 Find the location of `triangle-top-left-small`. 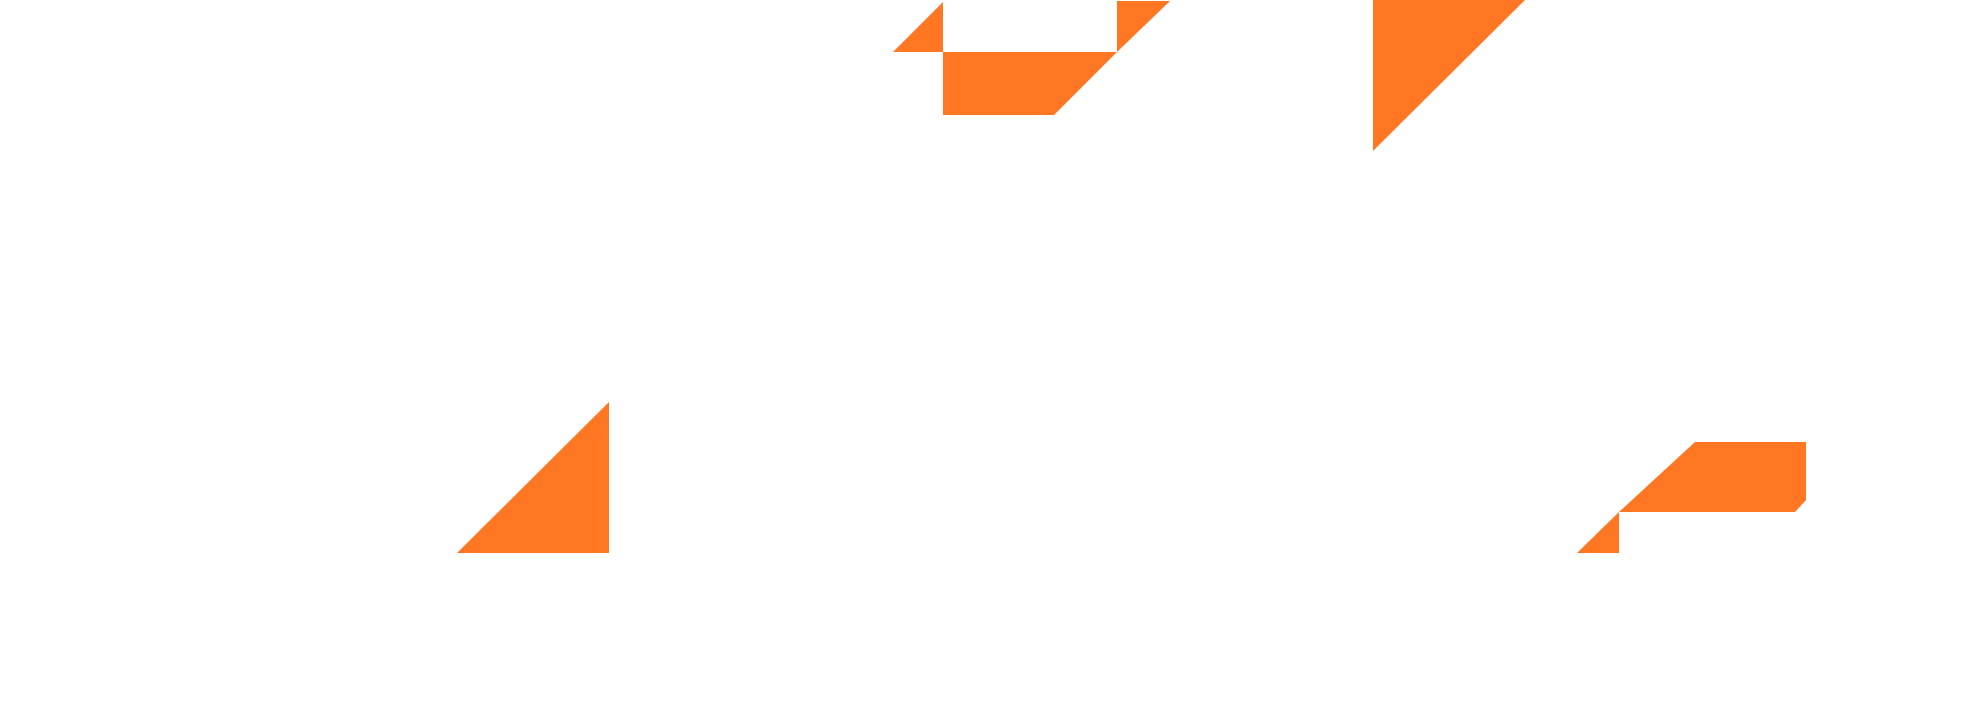

triangle-top-left-small is located at coordinates (918, 27).